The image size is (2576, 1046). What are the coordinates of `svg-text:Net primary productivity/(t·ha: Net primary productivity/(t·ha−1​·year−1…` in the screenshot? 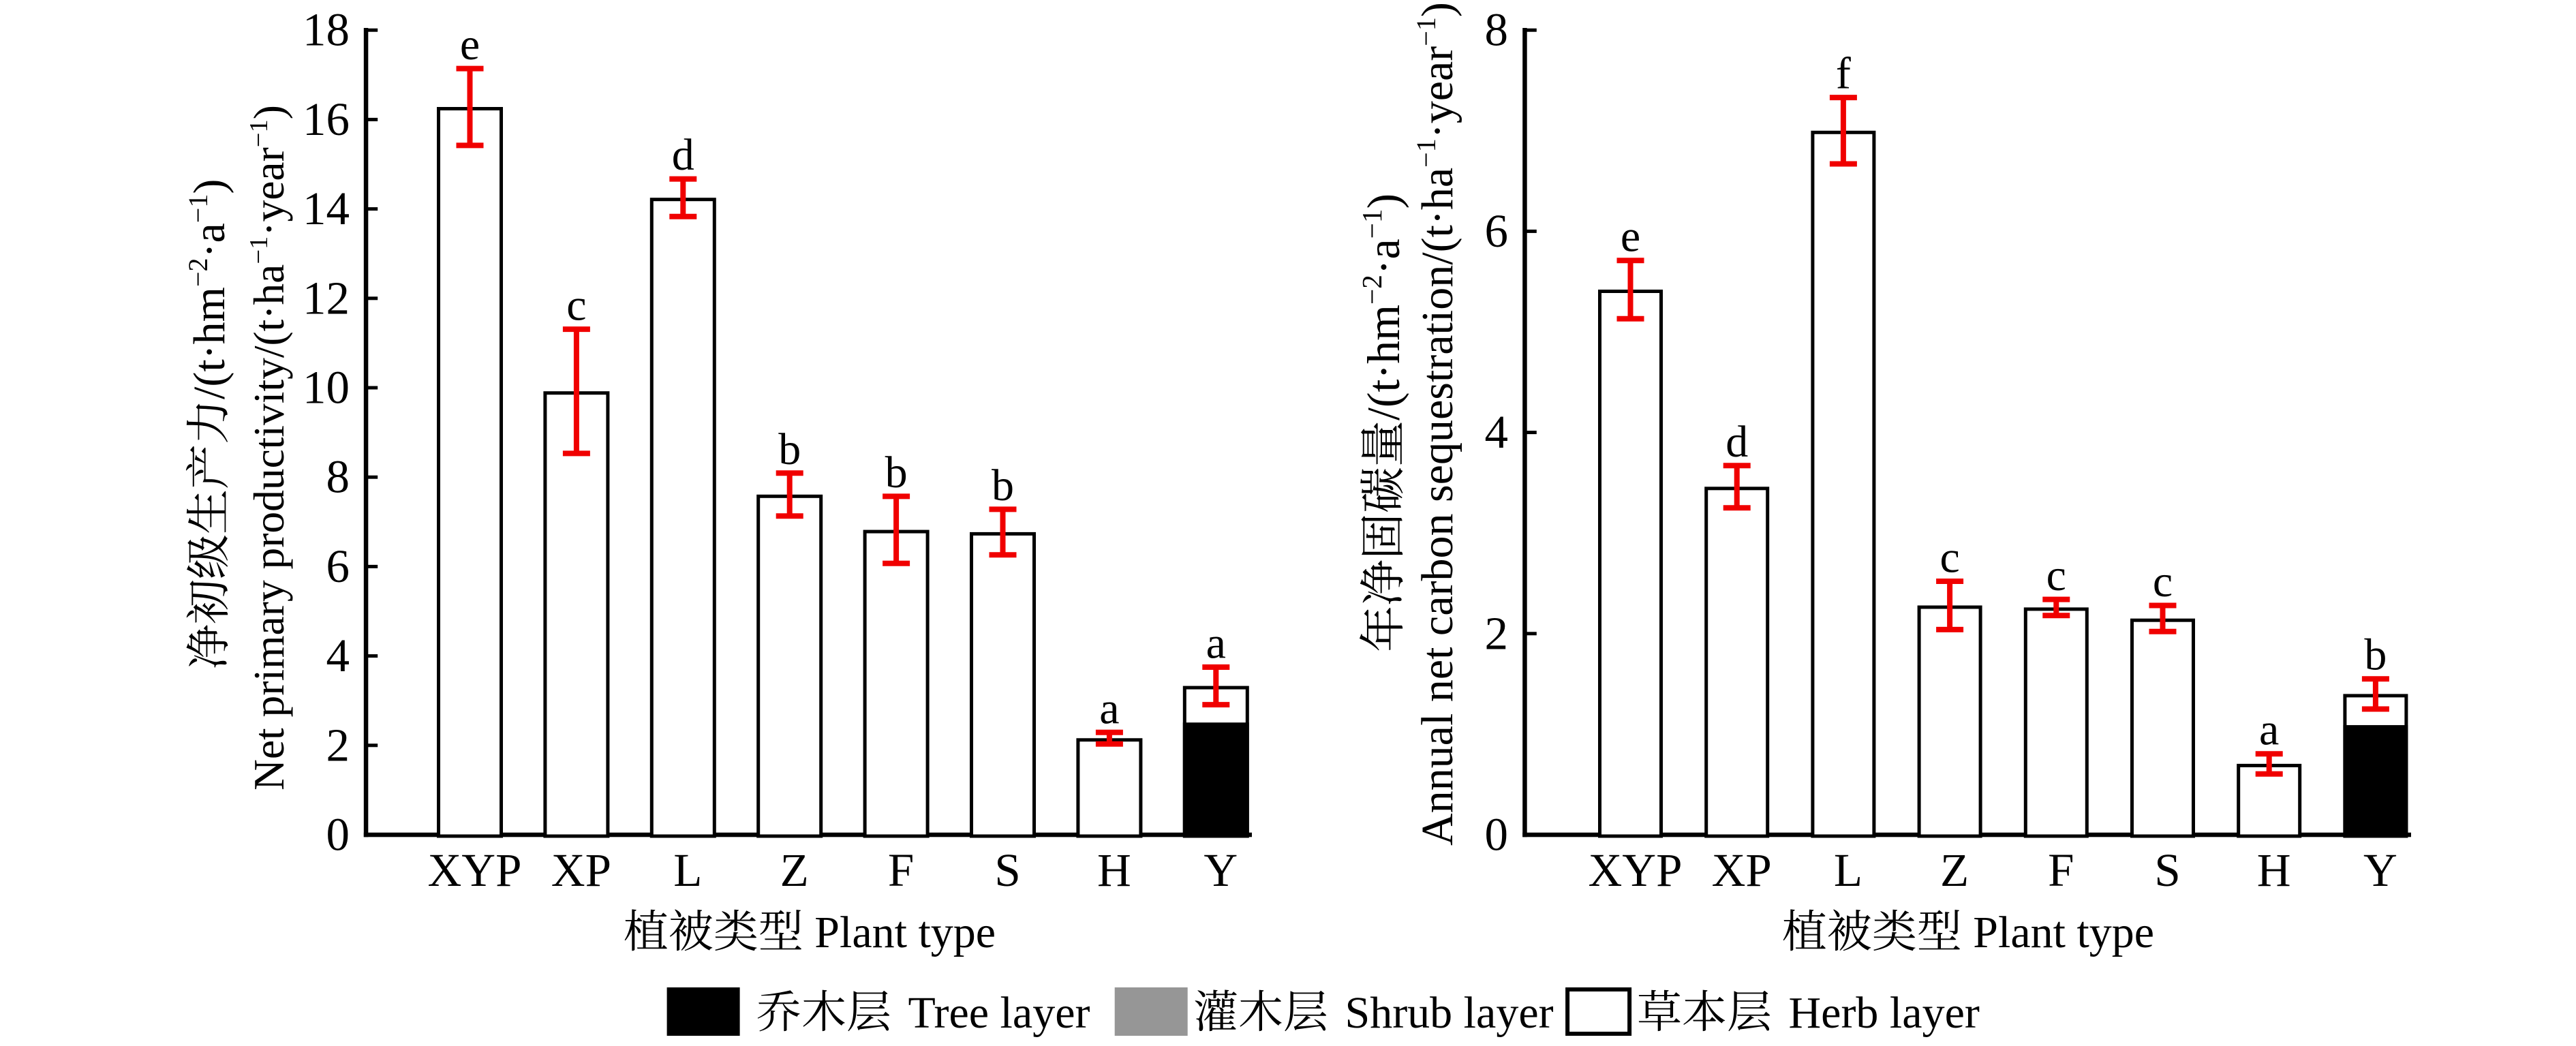 It's located at (269, 448).